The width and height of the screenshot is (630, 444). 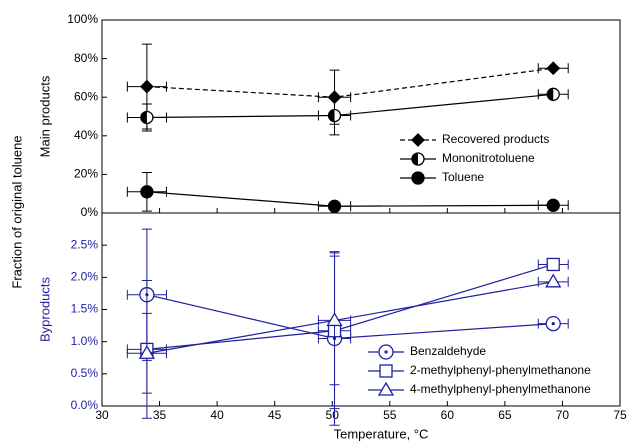 What do you see at coordinates (448, 415) in the screenshot?
I see `x-tick-label: 60` at bounding box center [448, 415].